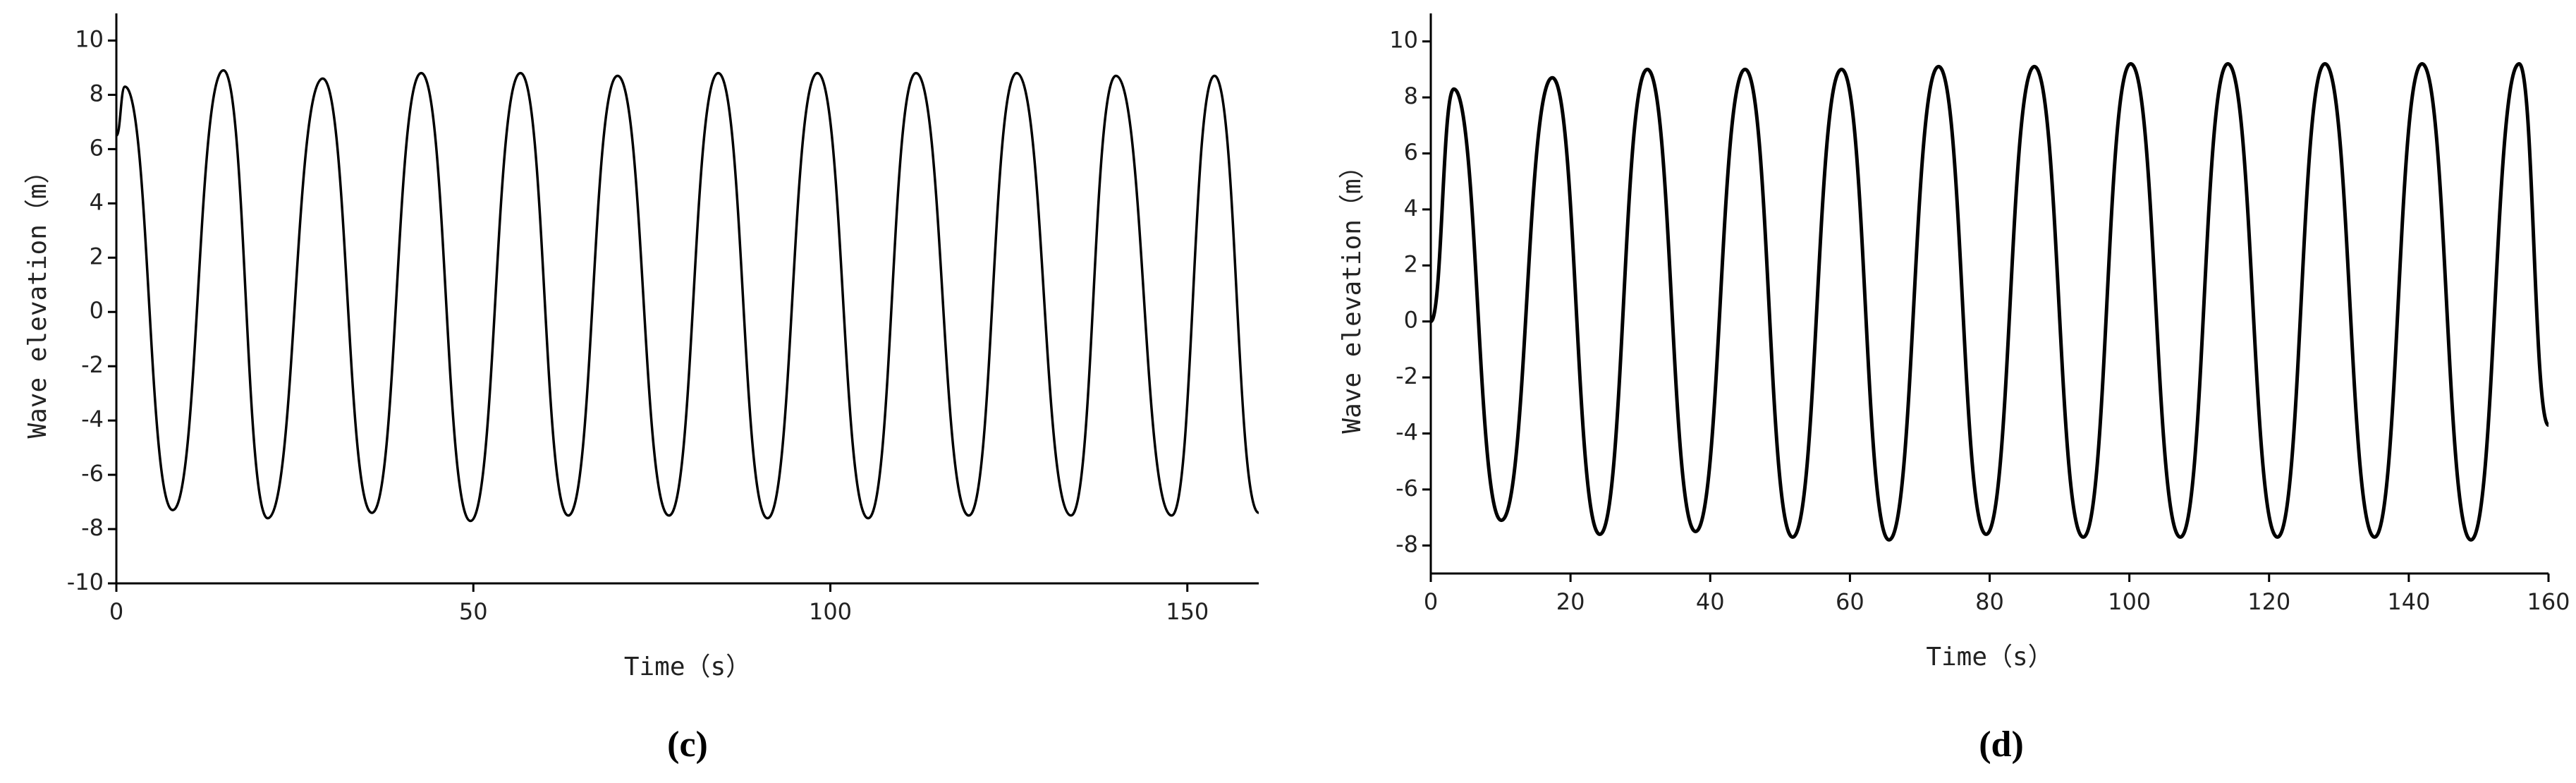 The image size is (2576, 783). I want to click on x-tick-label: 120, so click(2268, 601).